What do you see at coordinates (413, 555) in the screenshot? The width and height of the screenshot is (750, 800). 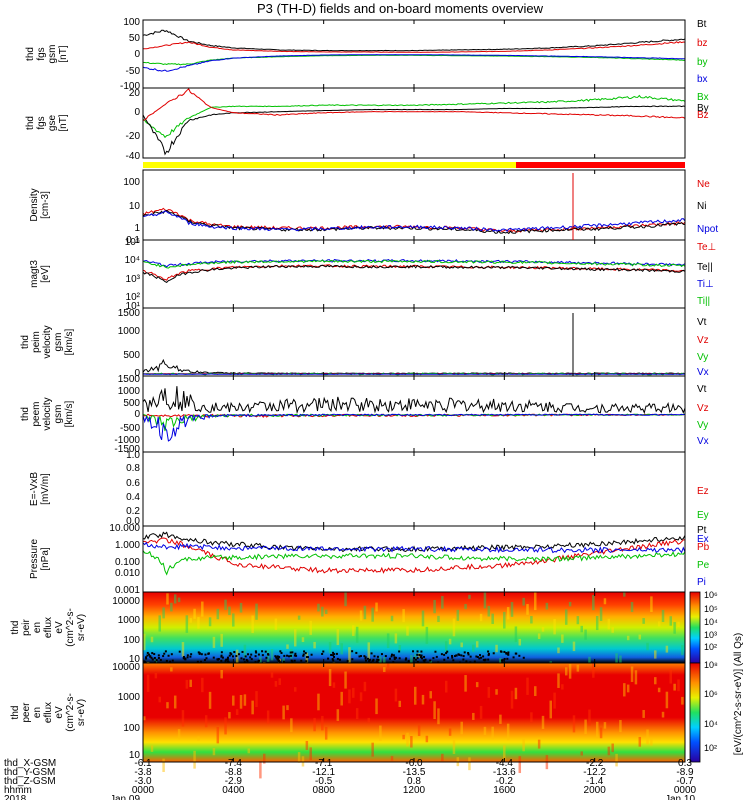 I see `series-pressure-Pb` at bounding box center [413, 555].